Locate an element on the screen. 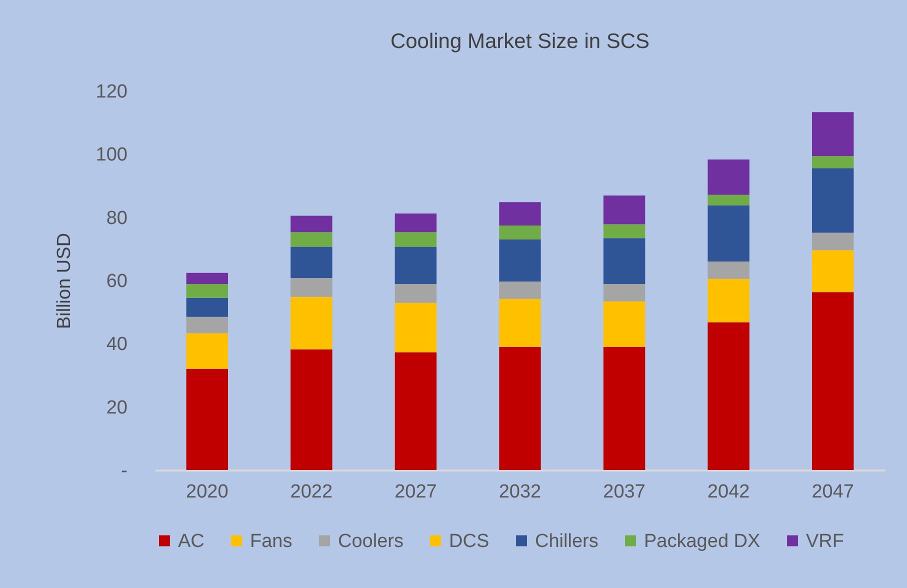 This screenshot has width=907, height=588. y-tick-label: 120 is located at coordinates (112, 92).